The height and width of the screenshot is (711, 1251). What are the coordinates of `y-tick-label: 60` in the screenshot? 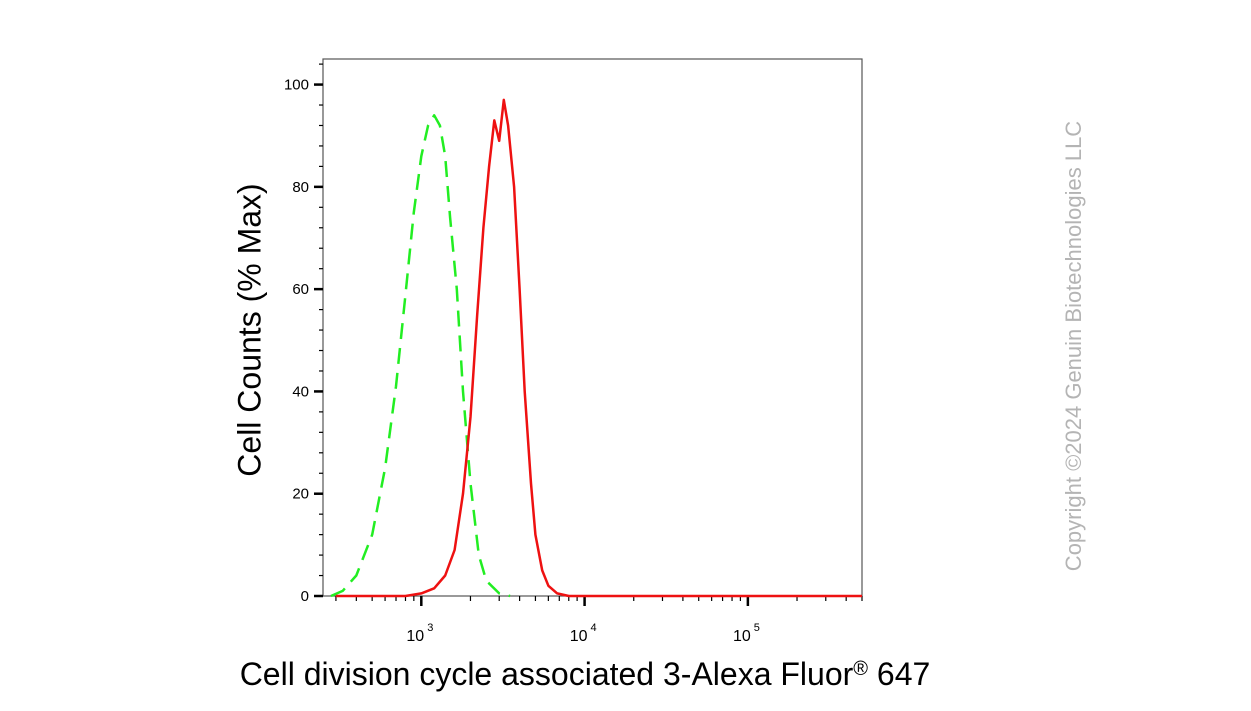 It's located at (300, 289).